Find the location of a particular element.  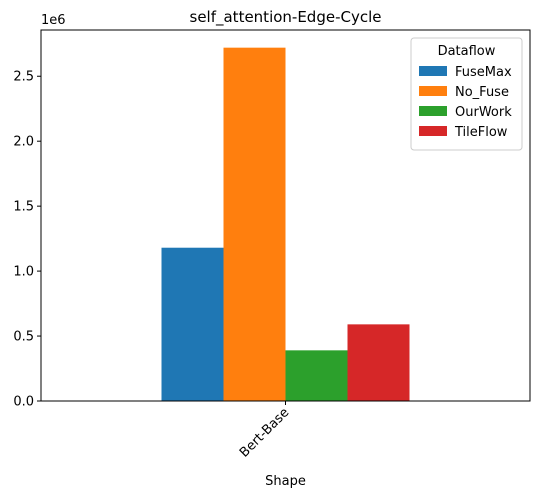

bar-fusemax is located at coordinates (192, 324).